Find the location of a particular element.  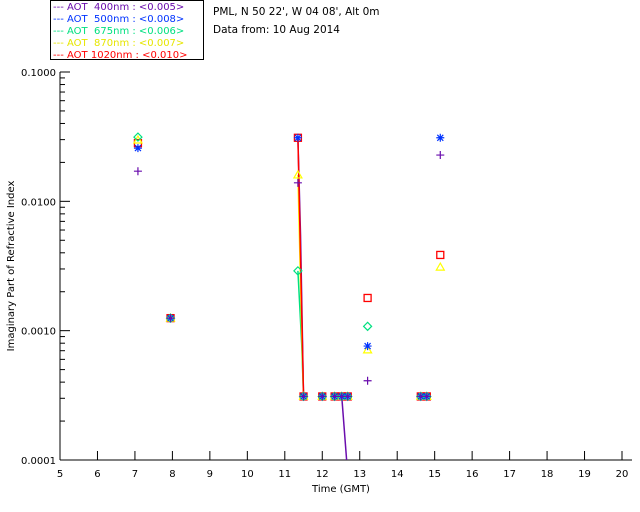

x-tick-label: 13 is located at coordinates (359, 474).